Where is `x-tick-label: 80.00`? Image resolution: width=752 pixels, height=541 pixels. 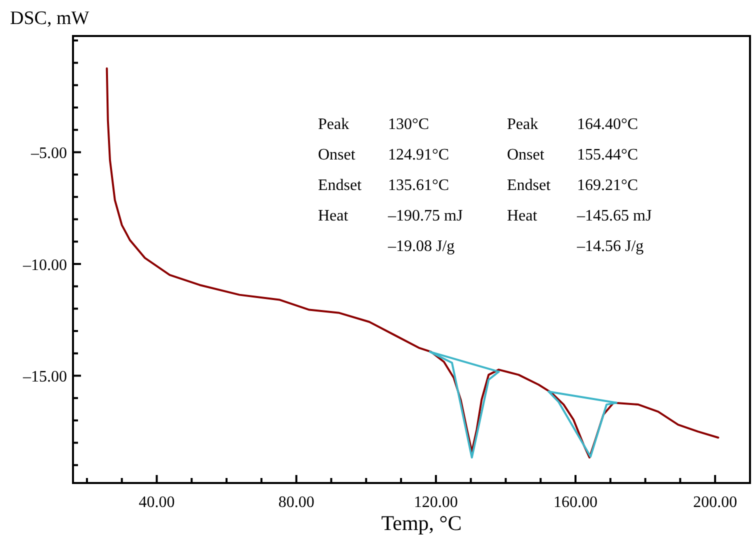
x-tick-label: 80.00 is located at coordinates (296, 502).